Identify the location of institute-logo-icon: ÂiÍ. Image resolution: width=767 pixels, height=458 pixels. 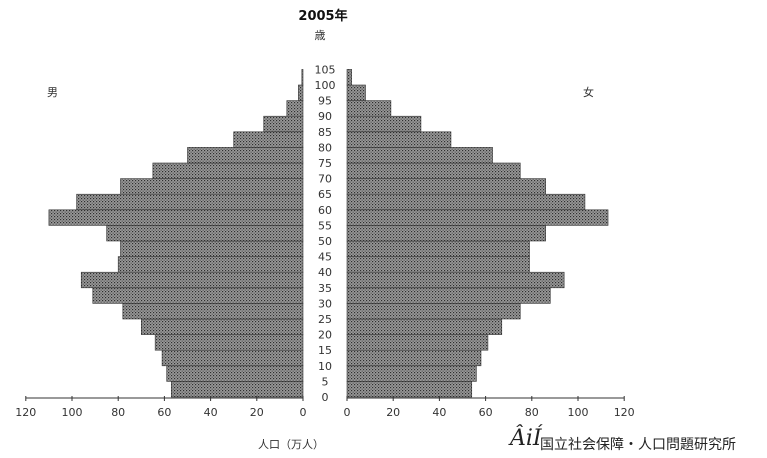
(526, 438).